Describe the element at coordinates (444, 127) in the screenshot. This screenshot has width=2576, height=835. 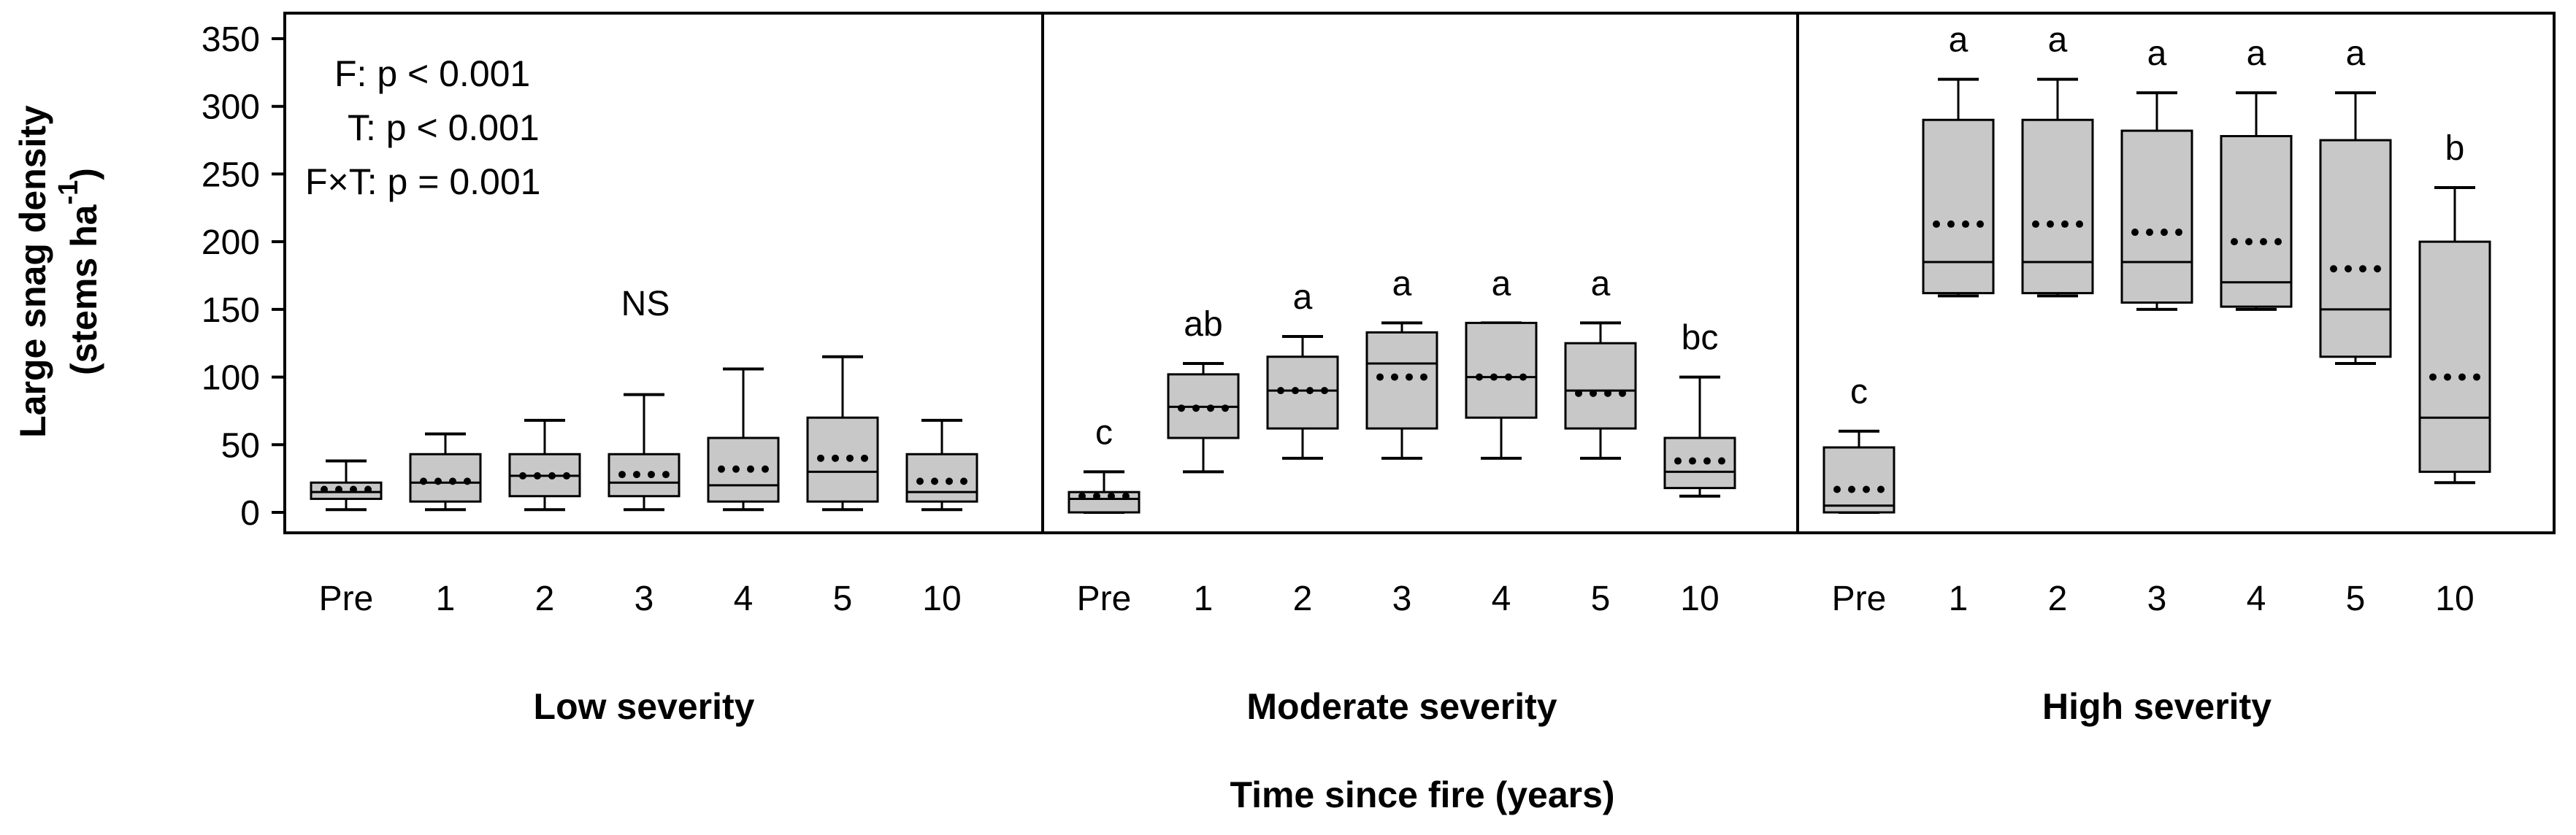
I see `stats-line-t: T: p < 0.001` at that location.